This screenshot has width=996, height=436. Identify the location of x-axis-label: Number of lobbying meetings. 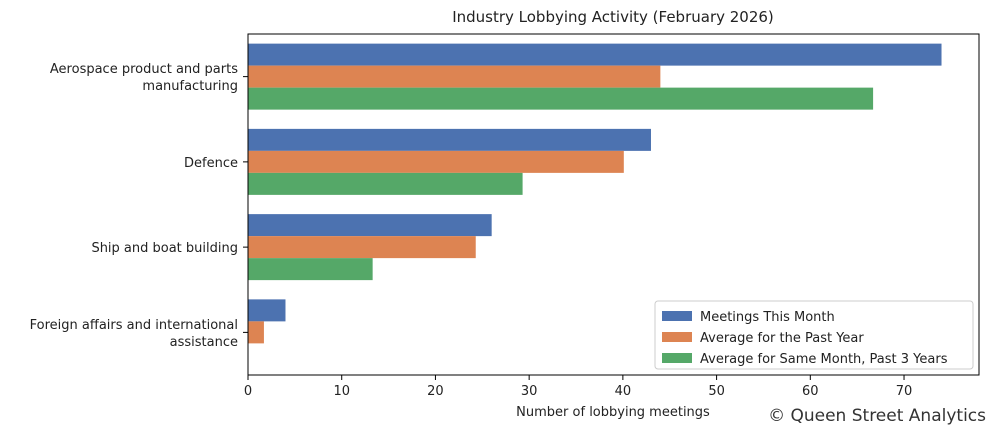
(613, 412).